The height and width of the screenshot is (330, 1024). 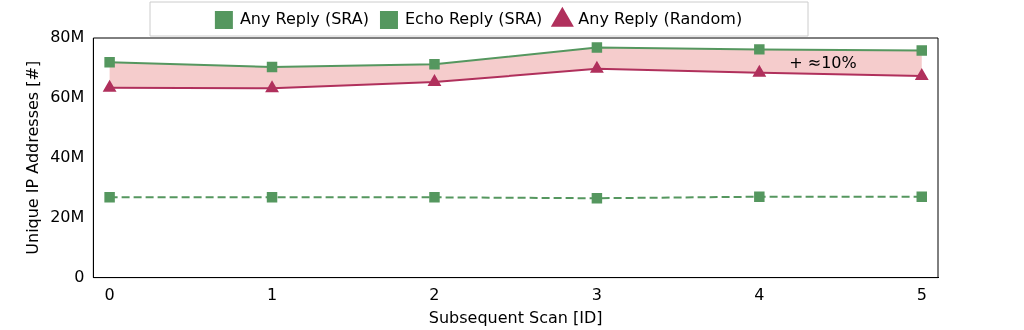 I want to click on x-tick-label: 4, so click(x=759, y=295).